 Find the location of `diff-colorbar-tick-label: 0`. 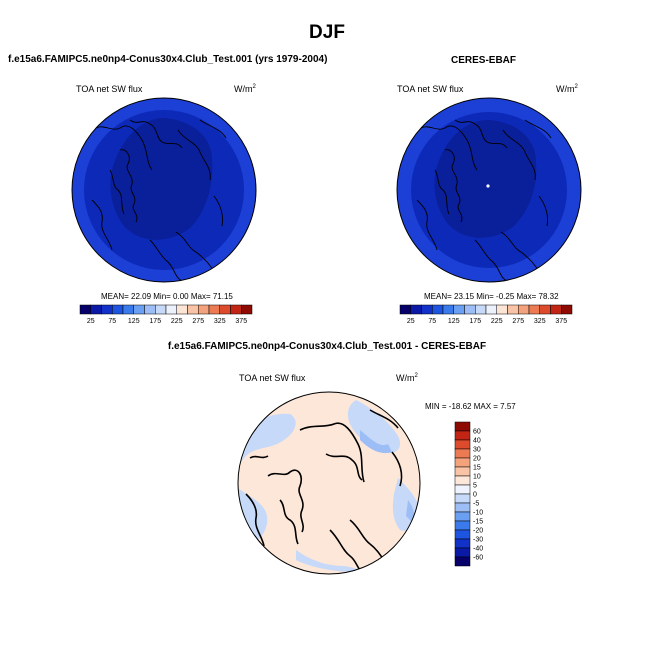

diff-colorbar-tick-label: 0 is located at coordinates (475, 495).